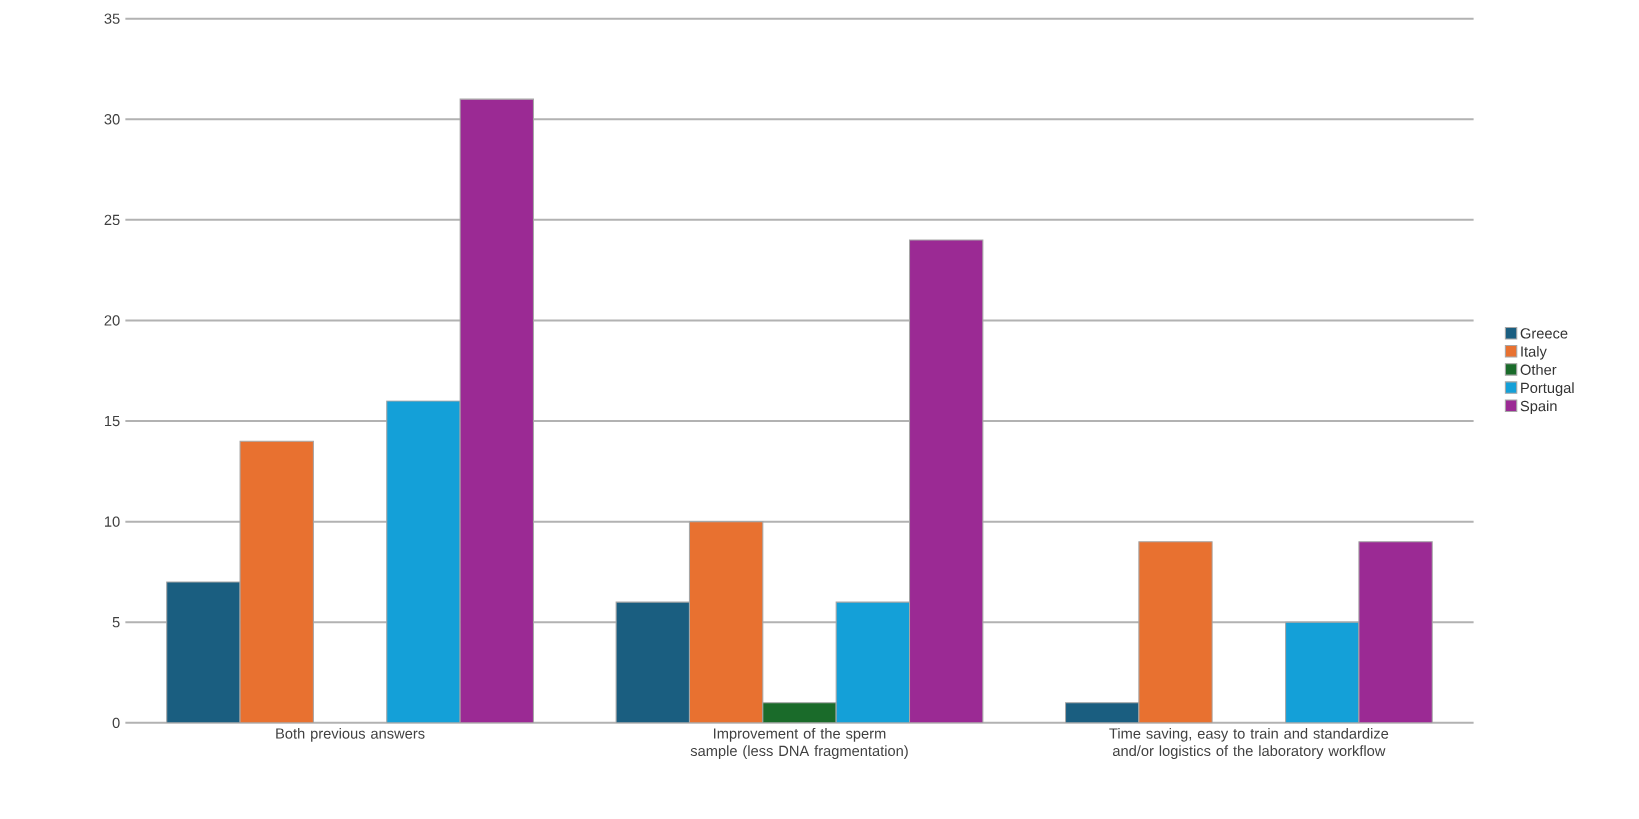 Image resolution: width=1639 pixels, height=819 pixels. I want to click on y-tick-label: 20, so click(112, 320).